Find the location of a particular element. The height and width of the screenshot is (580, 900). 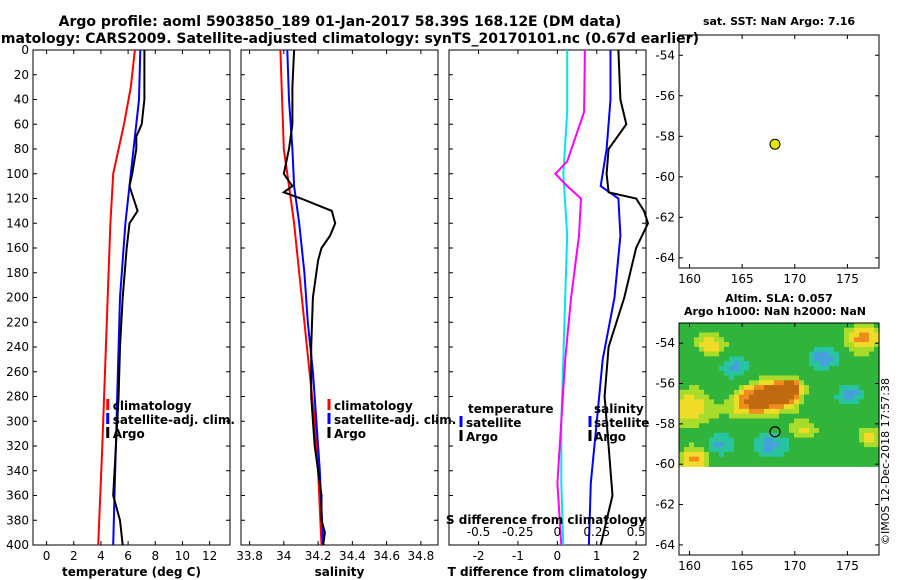

sla-heatmap is located at coordinates (779, 395).